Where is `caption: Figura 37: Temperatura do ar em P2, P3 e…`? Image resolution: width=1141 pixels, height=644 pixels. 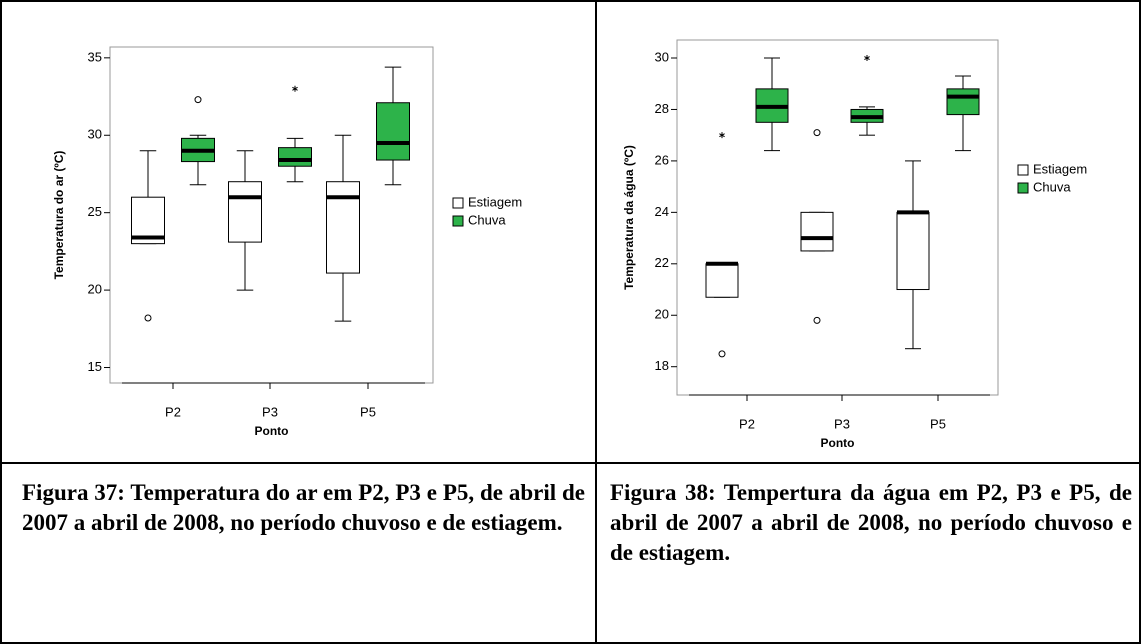 caption: Figura 37: Temperatura do ar em P2, P3 e… is located at coordinates (303, 507).